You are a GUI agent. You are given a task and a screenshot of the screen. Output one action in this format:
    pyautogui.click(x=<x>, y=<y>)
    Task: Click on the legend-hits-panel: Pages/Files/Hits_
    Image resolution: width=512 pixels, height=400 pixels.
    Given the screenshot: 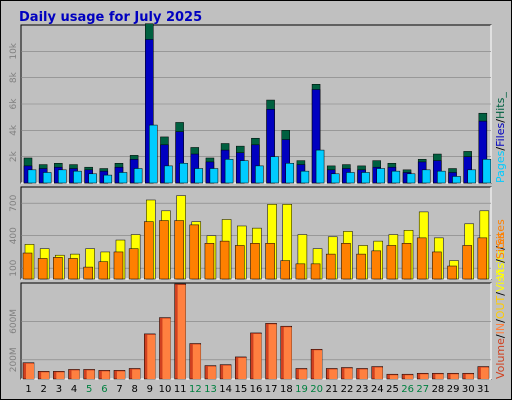 What is the action you would take?
    pyautogui.click(x=500, y=137)
    